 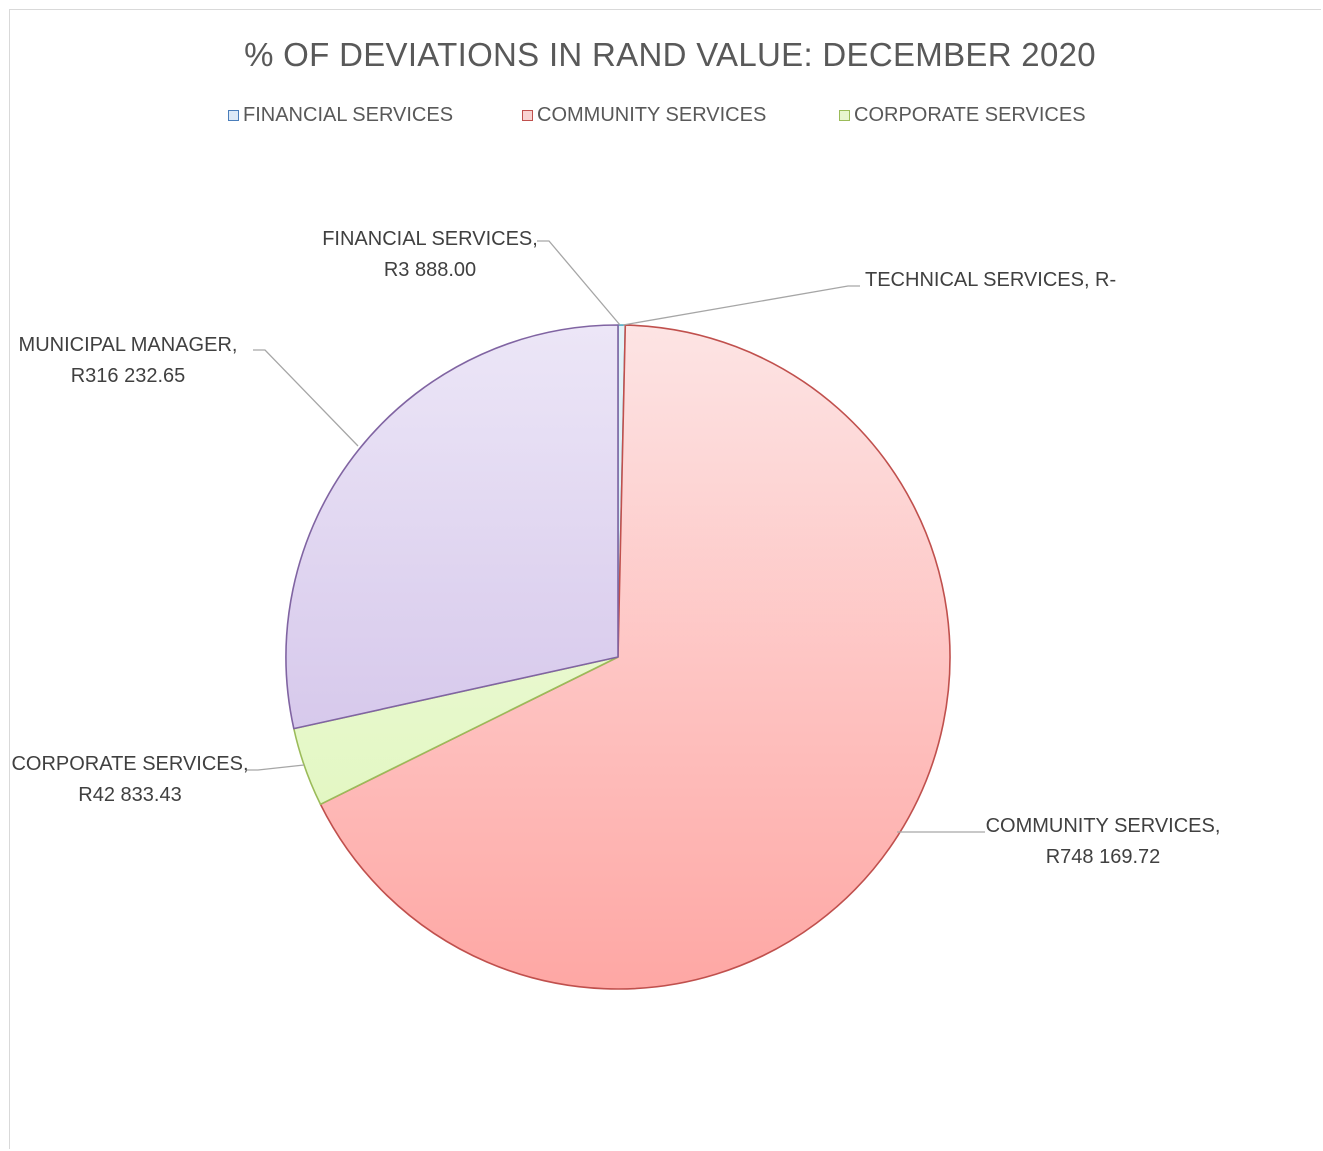 I want to click on legend-label-financial-services: FINANCIAL SERVICES, so click(x=348, y=114).